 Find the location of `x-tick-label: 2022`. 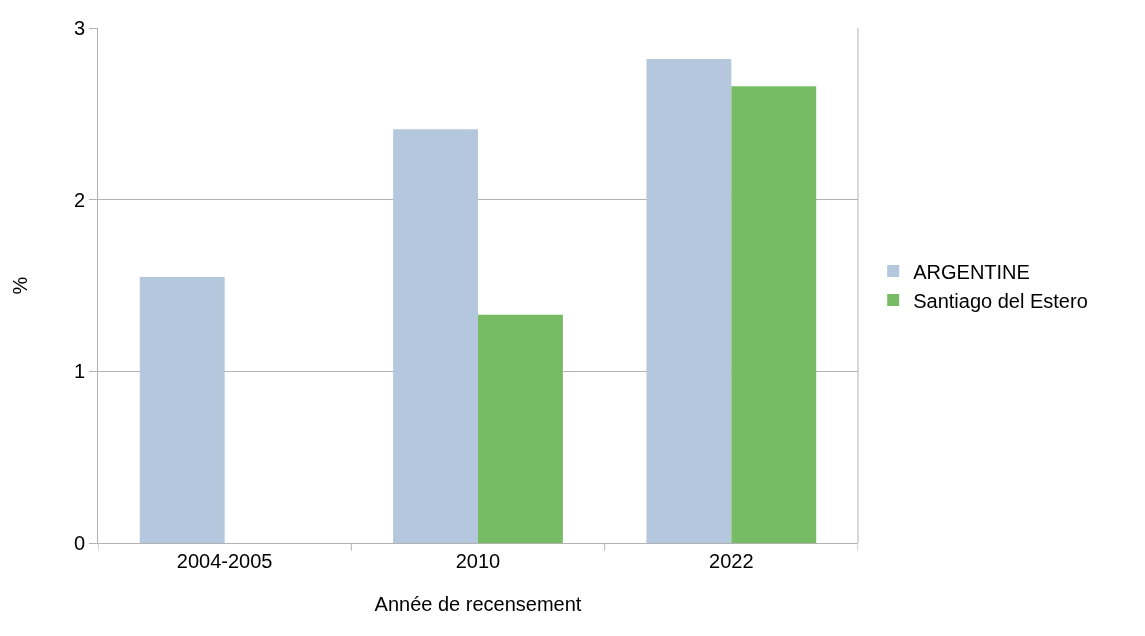

x-tick-label: 2022 is located at coordinates (731, 561).